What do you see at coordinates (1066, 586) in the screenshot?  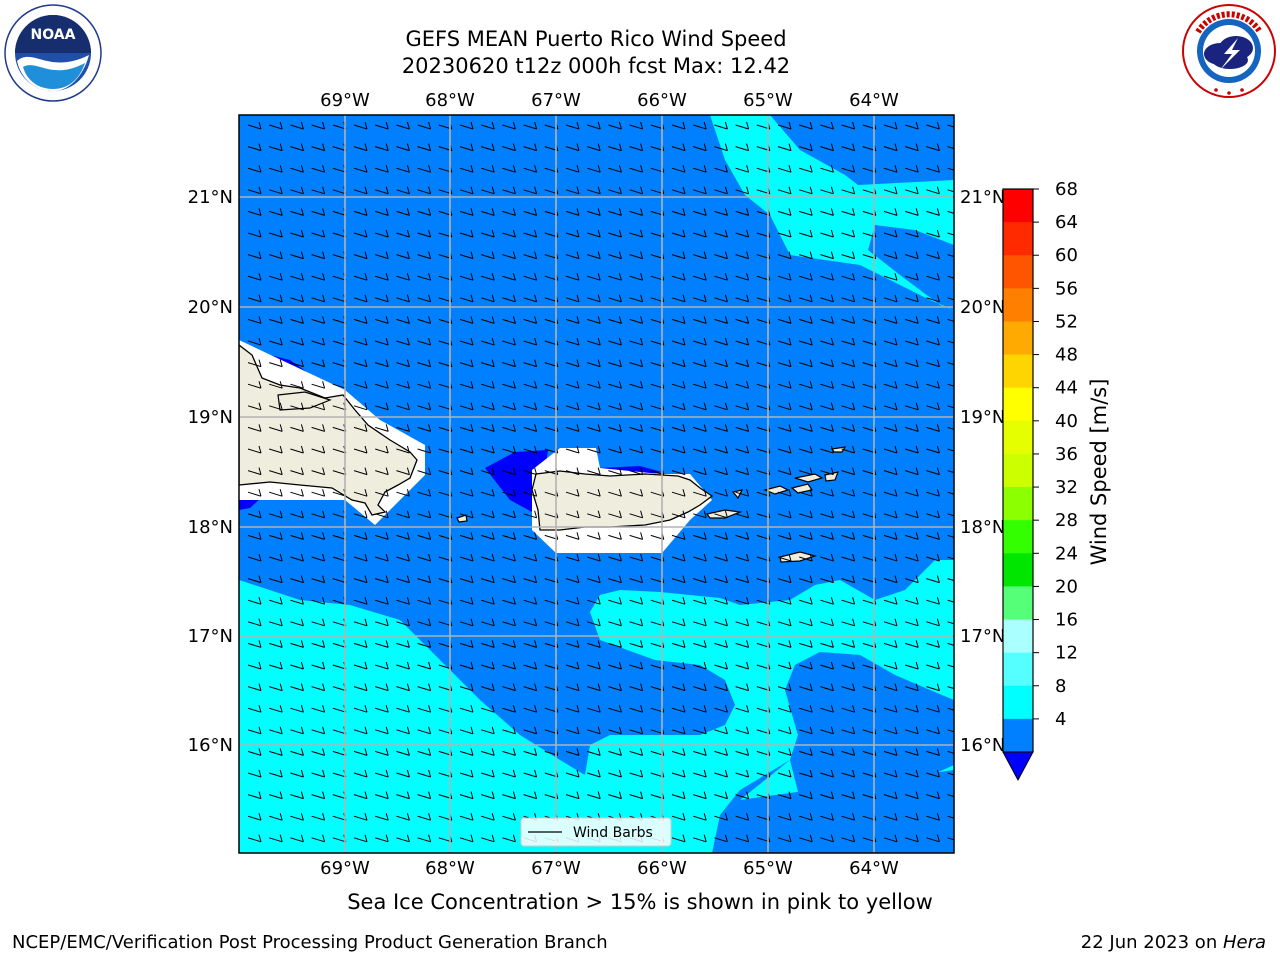 I see `colorbar-tick-label: 20` at bounding box center [1066, 586].